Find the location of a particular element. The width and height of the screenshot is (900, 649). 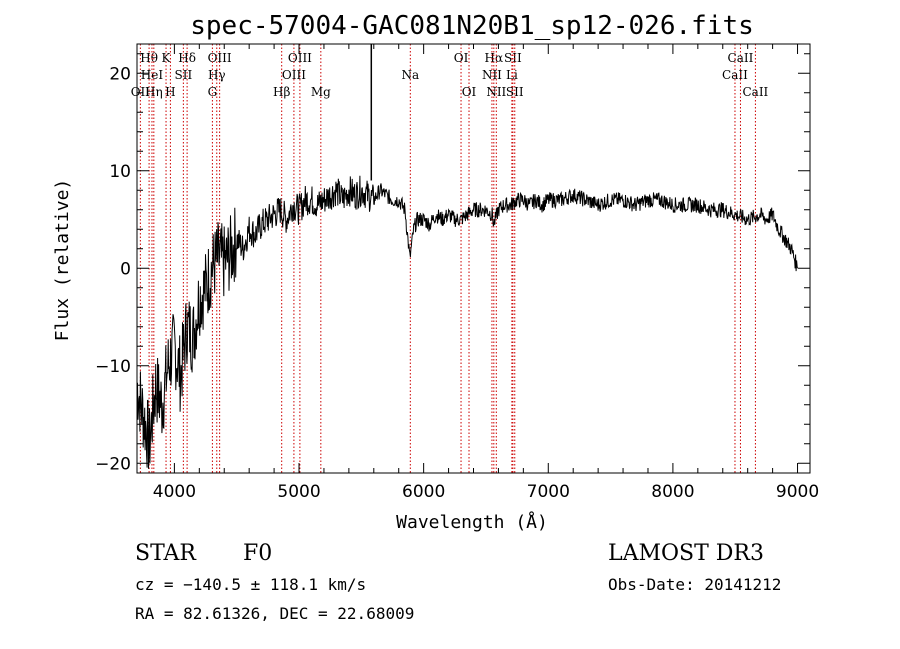

line-label: HeI is located at coordinates (152, 75).